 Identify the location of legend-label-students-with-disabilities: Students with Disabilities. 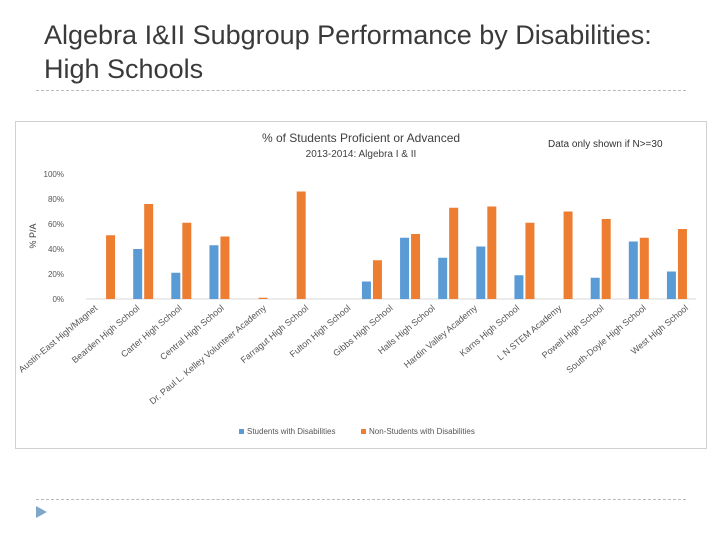
(291, 431).